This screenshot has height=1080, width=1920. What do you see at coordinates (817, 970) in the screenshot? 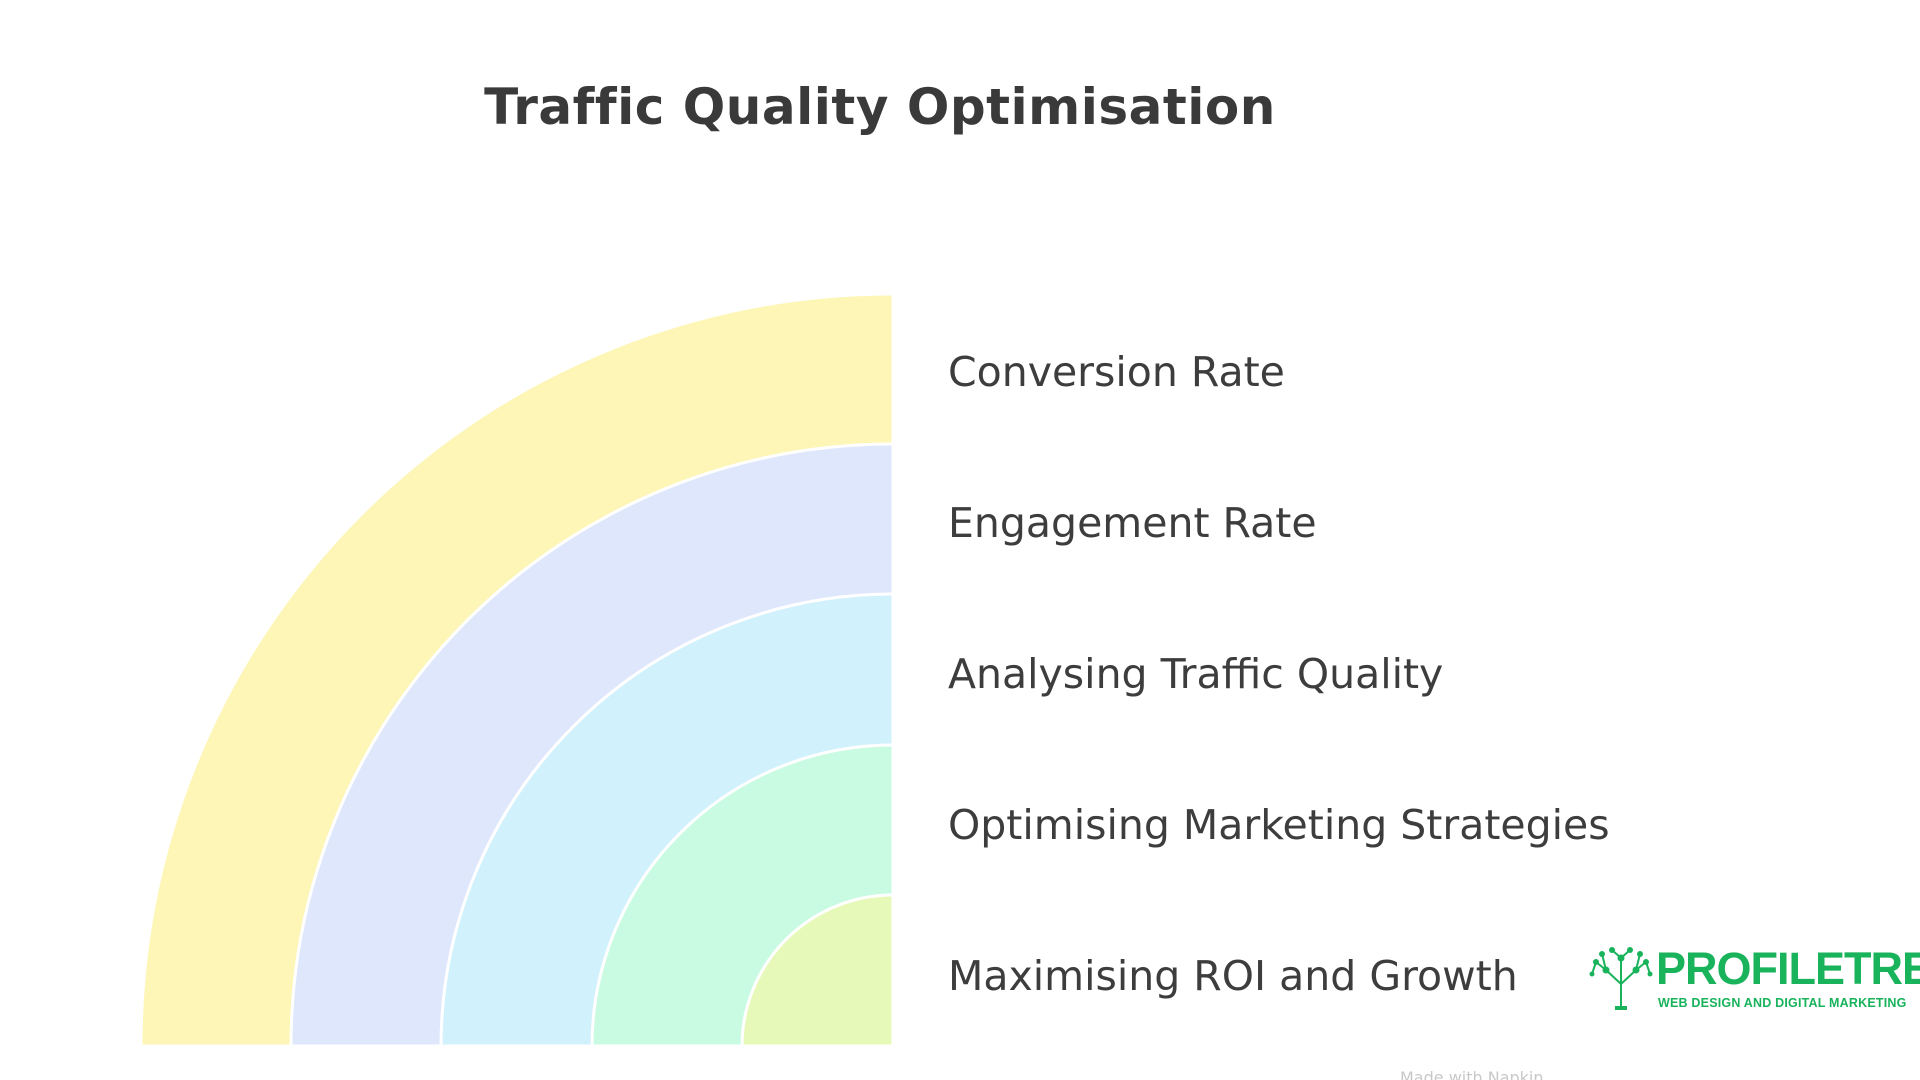
I see `arc-layer-maximising-roi-and-growth` at bounding box center [817, 970].